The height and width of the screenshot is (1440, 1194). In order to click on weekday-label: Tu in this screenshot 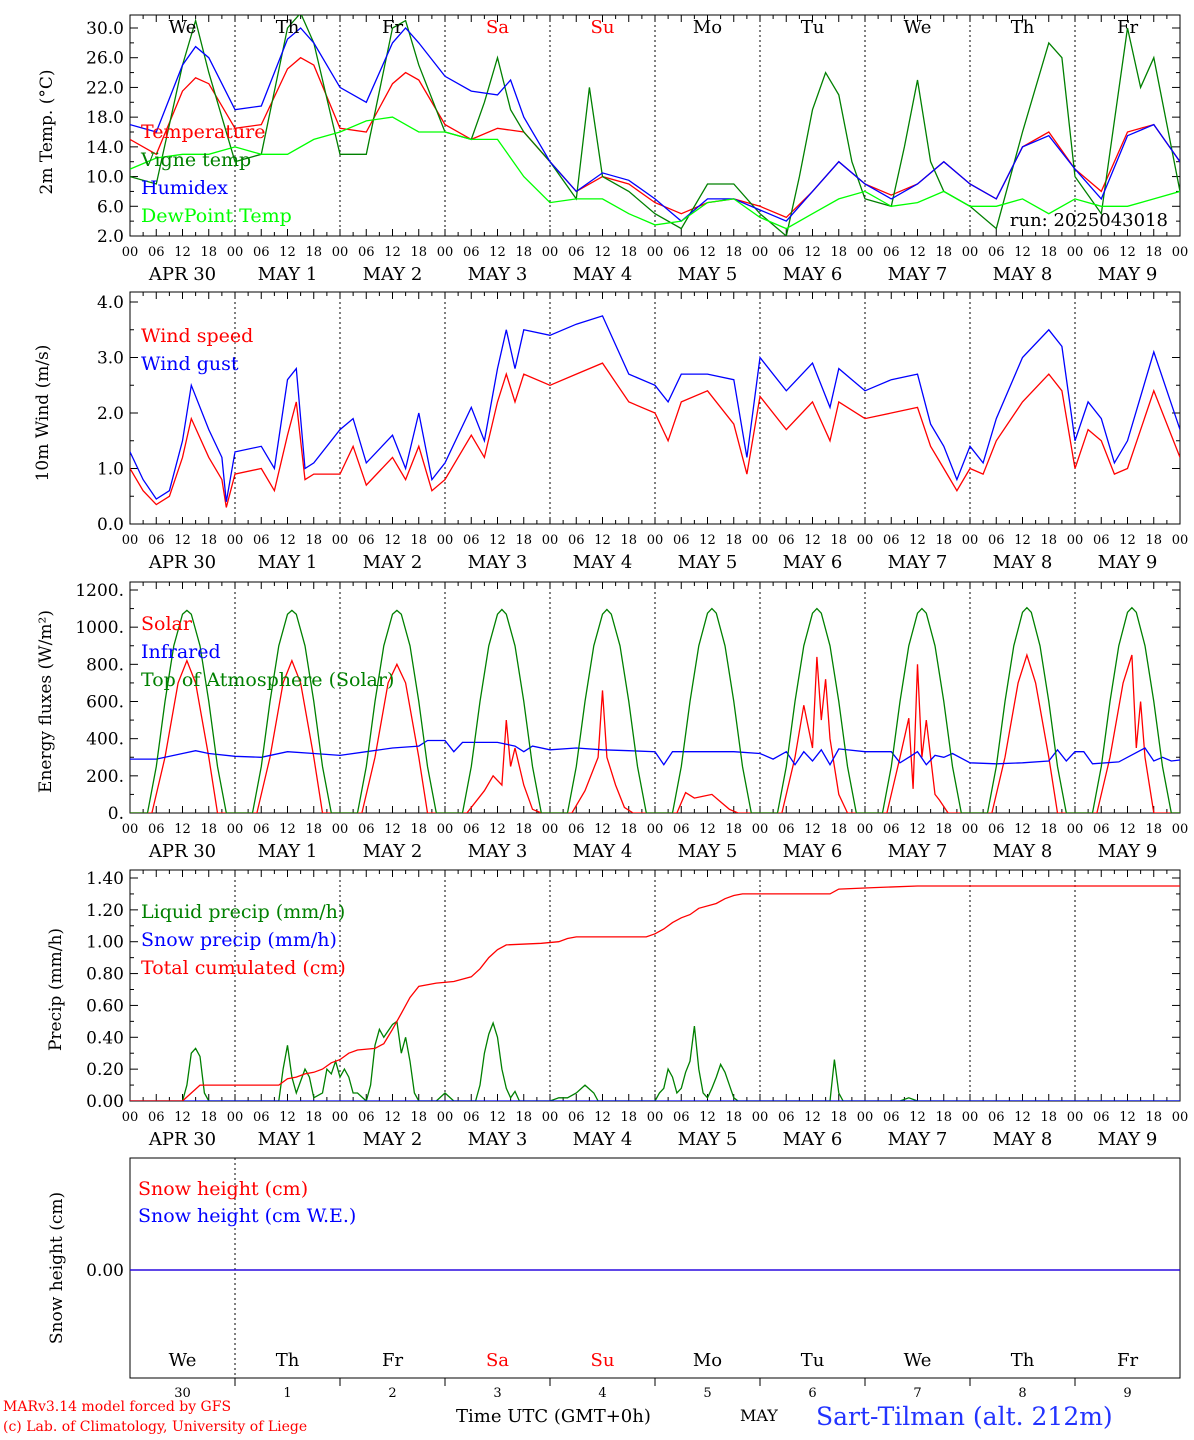, I will do `click(813, 27)`.